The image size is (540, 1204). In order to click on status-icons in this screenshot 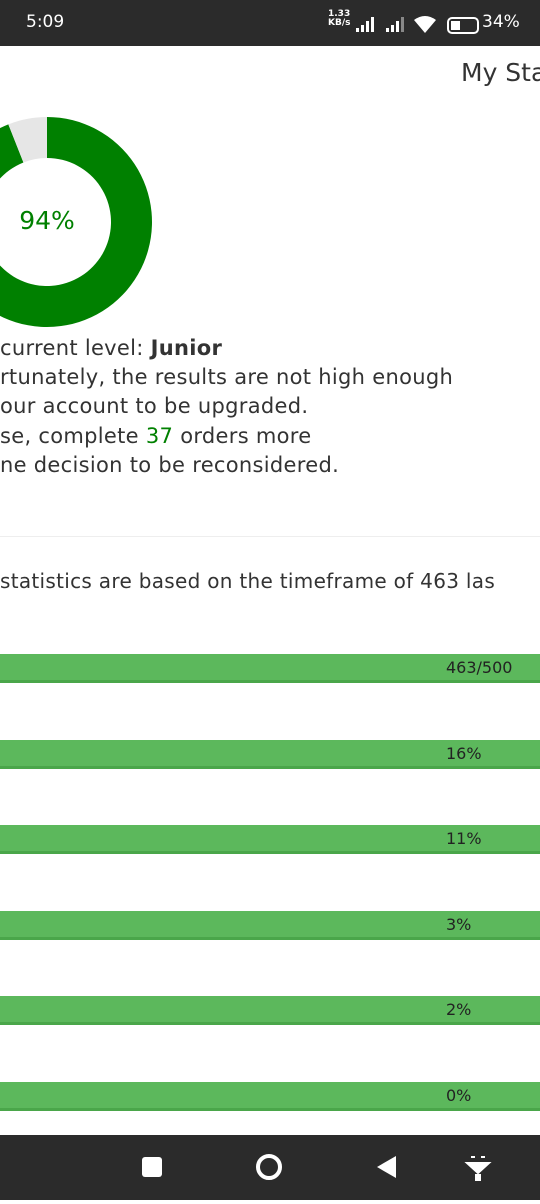, I will do `click(417, 25)`.